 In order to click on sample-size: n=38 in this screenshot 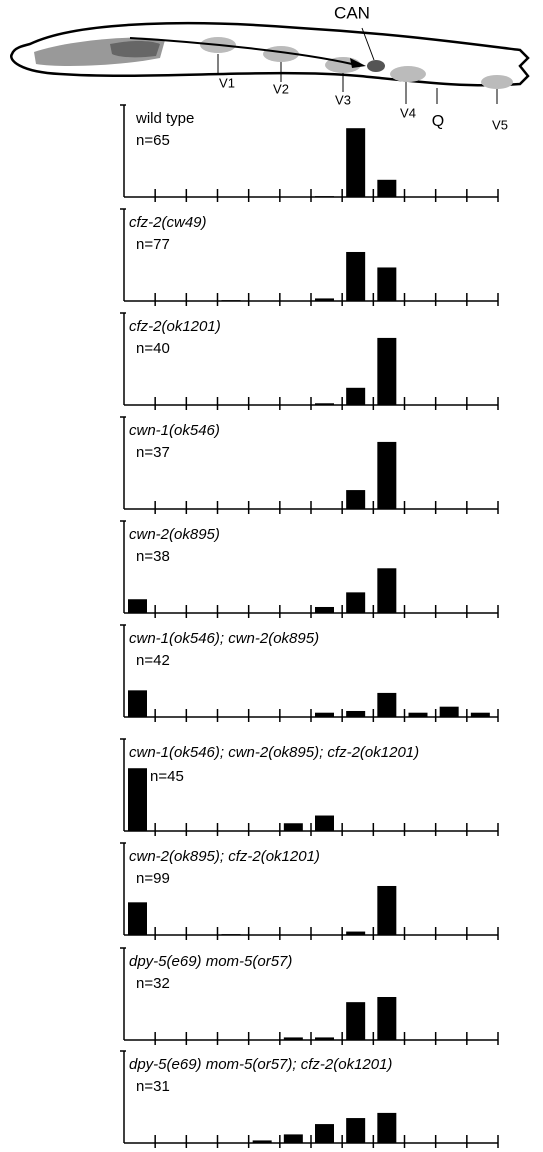, I will do `click(153, 556)`.